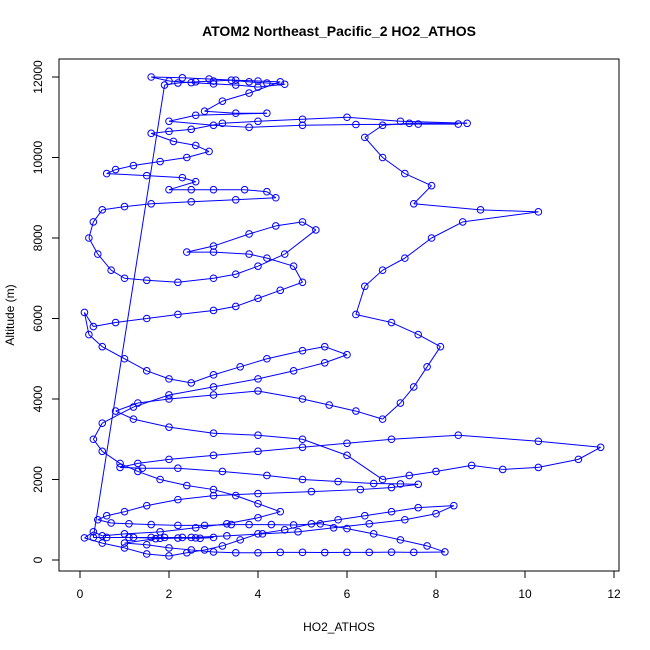 Image resolution: width=650 pixels, height=650 pixels. I want to click on x-tick-label: 2, so click(169, 594).